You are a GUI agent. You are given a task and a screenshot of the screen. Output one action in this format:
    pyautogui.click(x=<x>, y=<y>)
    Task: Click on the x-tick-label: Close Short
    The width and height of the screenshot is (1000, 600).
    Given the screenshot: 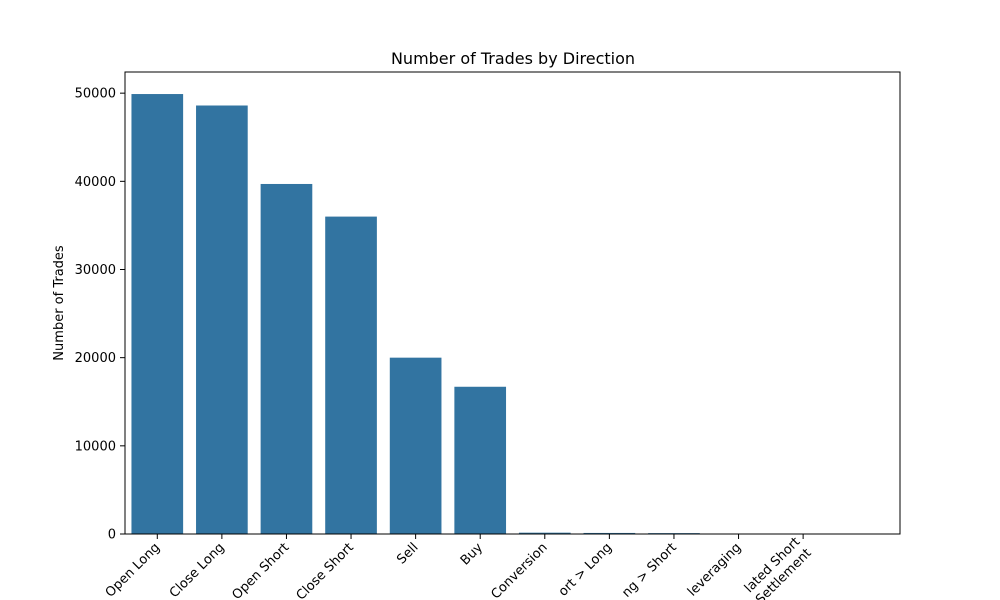 What is the action you would take?
    pyautogui.click(x=325, y=570)
    